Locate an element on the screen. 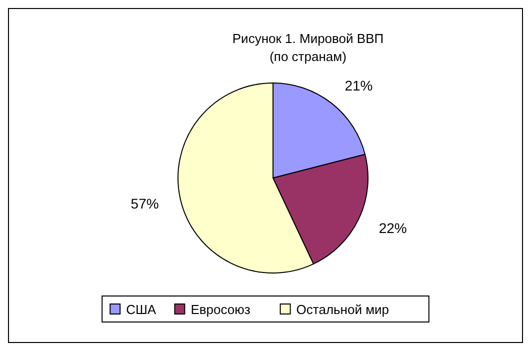 This screenshot has width=531, height=351. chart-subtitle: (по странам) is located at coordinates (308, 56).